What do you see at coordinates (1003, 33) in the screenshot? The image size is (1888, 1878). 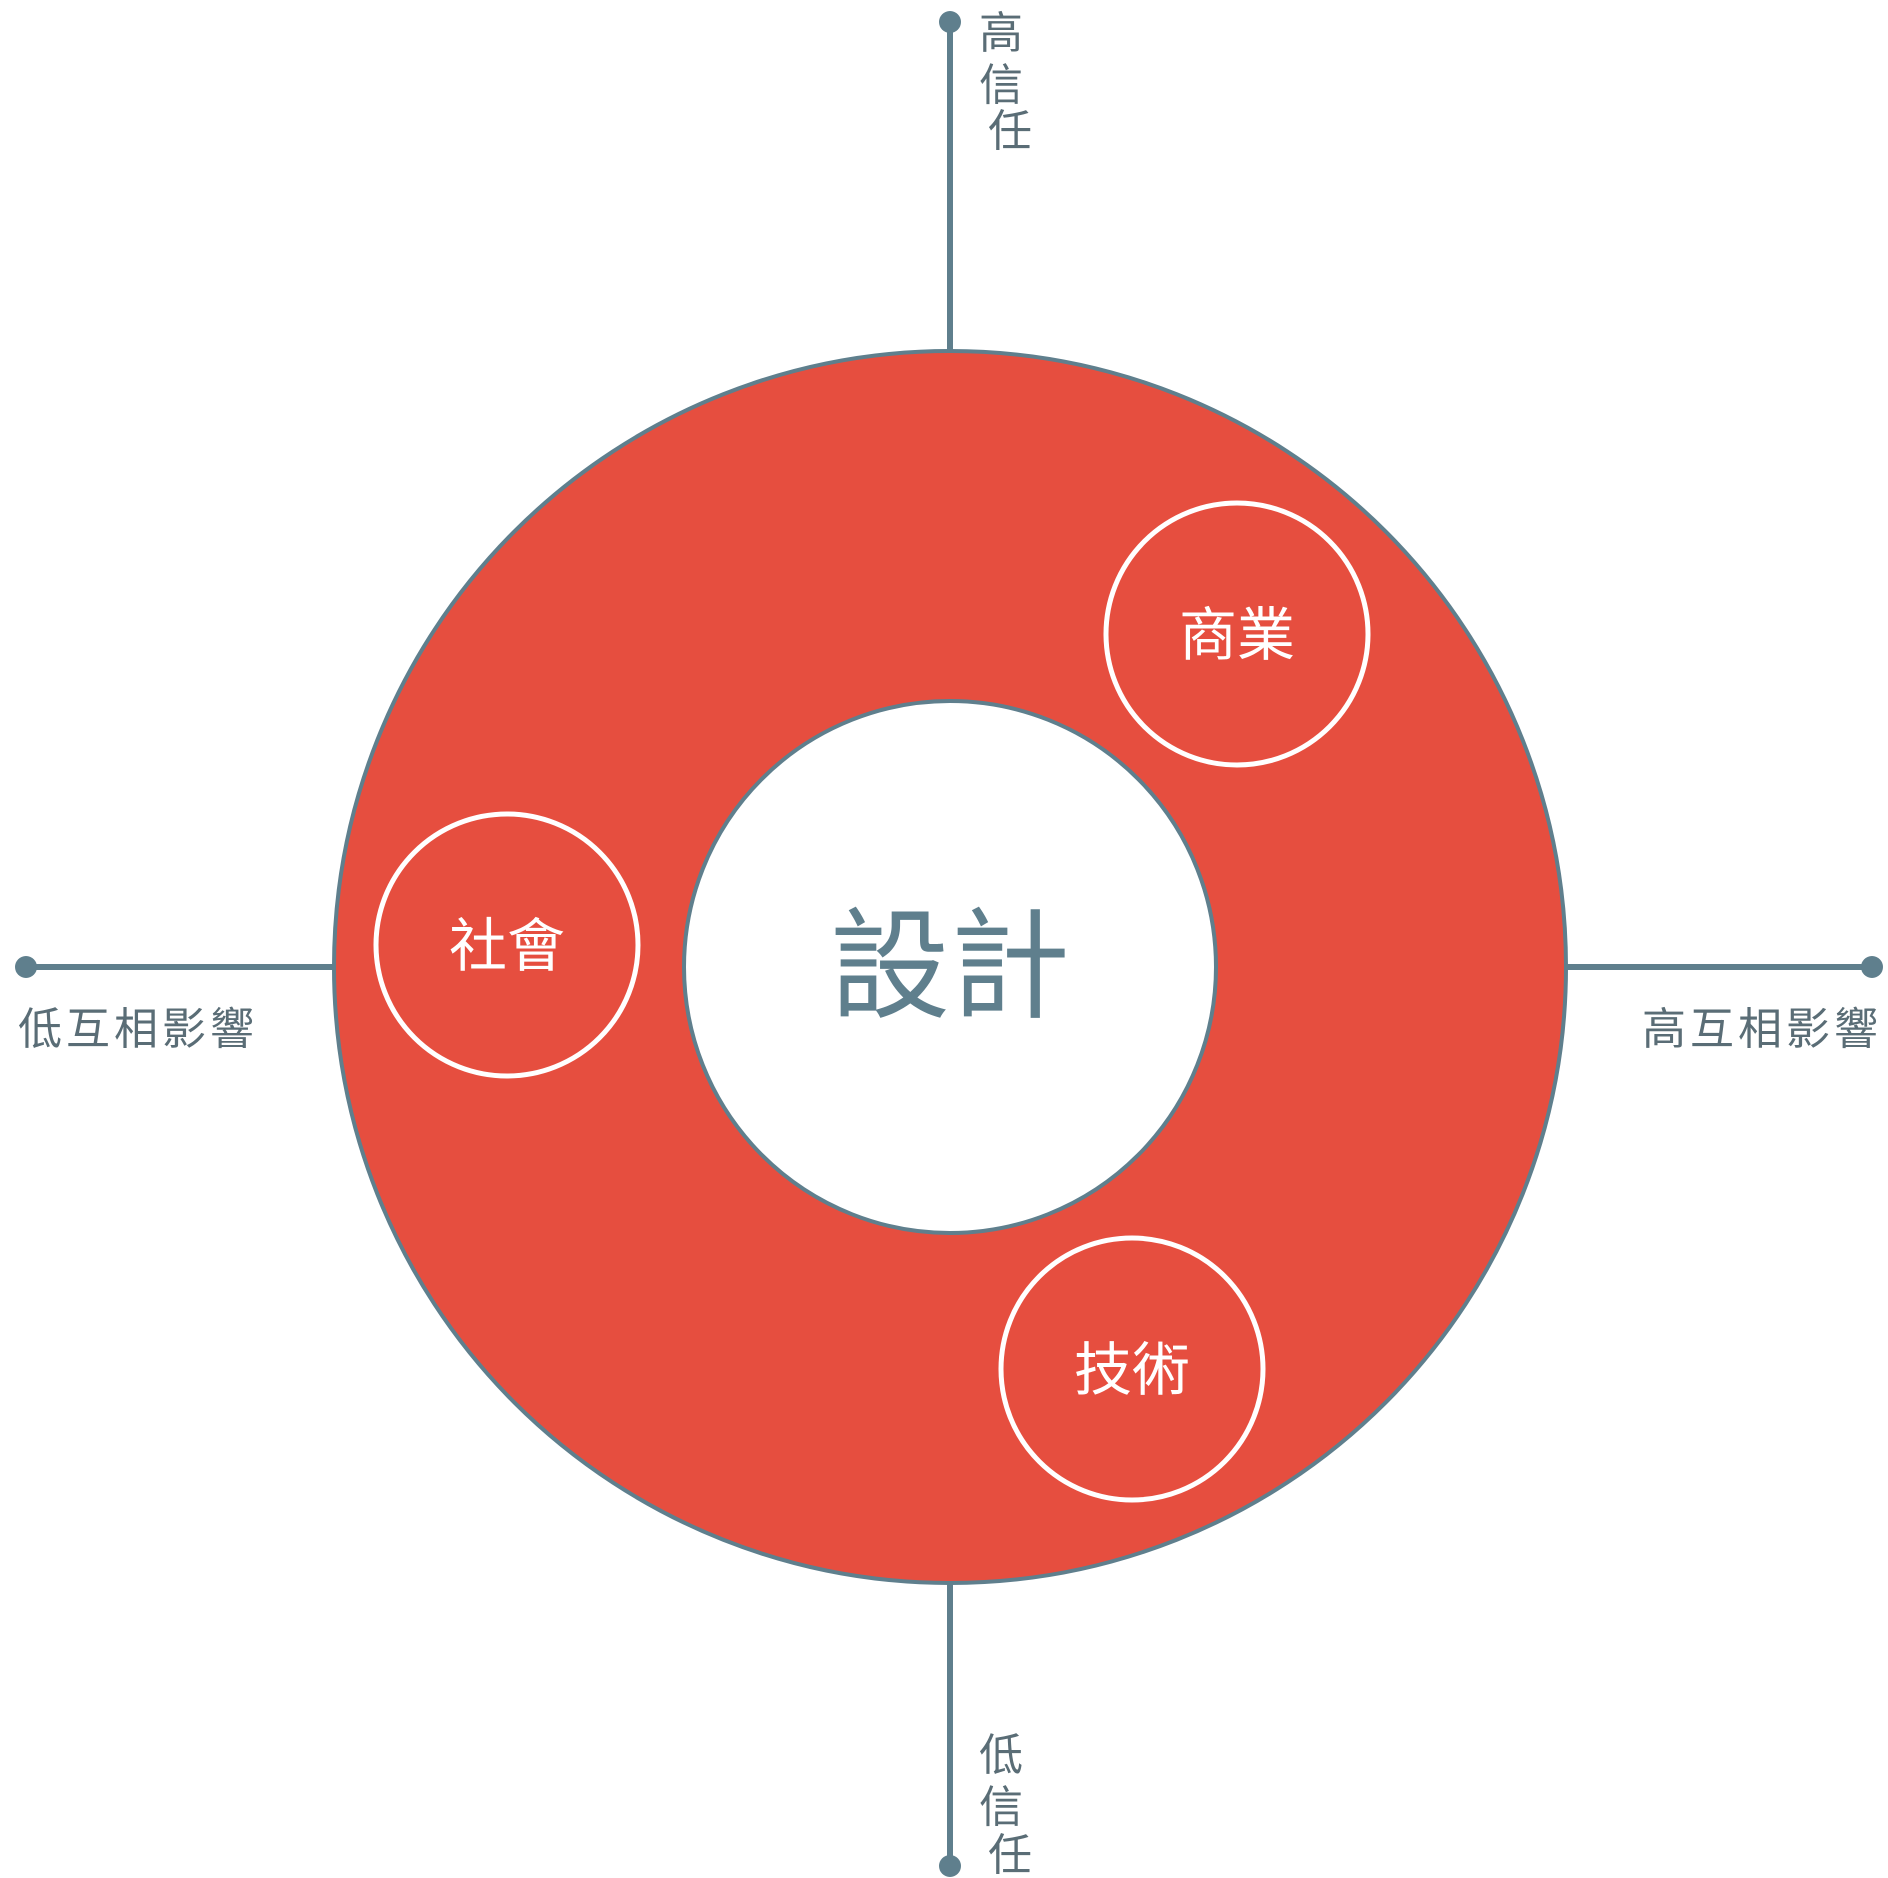 I see `axis-top-label-char: 高` at bounding box center [1003, 33].